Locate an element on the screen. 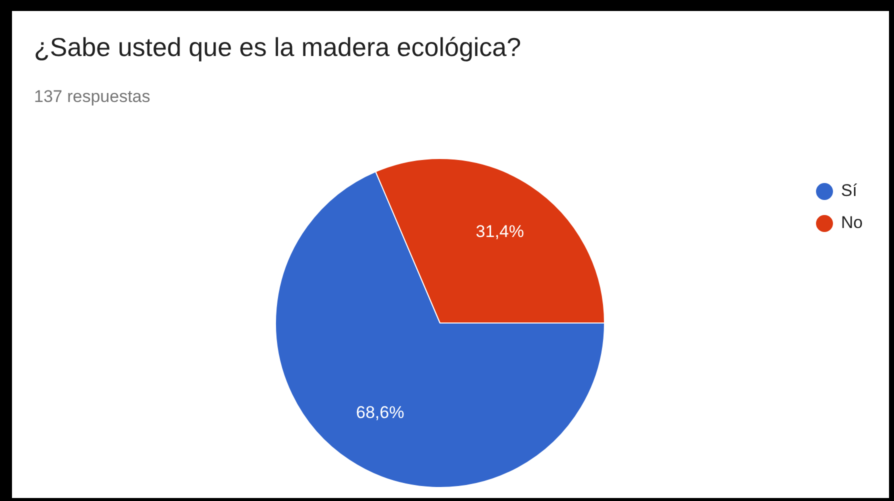 This screenshot has width=894, height=501. text: 137 respuestas is located at coordinates (92, 97).